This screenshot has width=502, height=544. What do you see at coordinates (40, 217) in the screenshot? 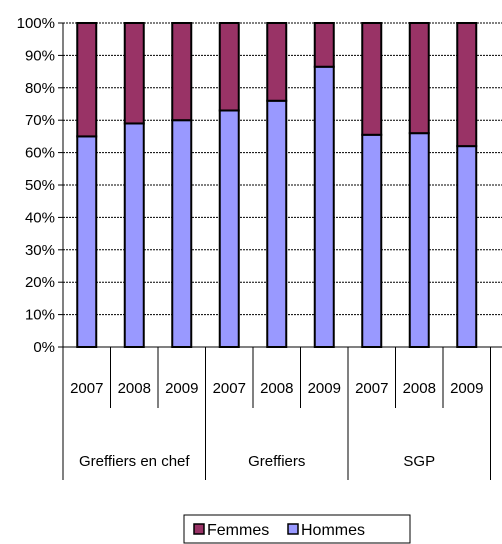
I see `y-tick-label: 40%` at bounding box center [40, 217].